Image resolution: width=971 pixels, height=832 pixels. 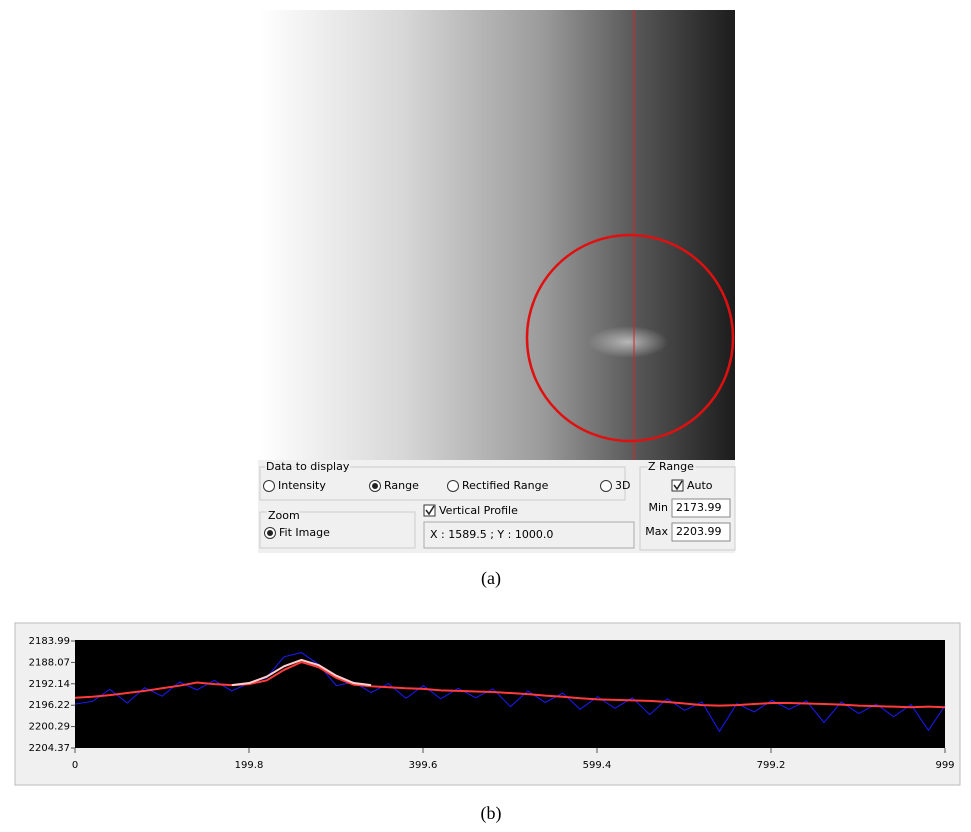 What do you see at coordinates (75, 765) in the screenshot?
I see `x-tick-label: 0` at bounding box center [75, 765].